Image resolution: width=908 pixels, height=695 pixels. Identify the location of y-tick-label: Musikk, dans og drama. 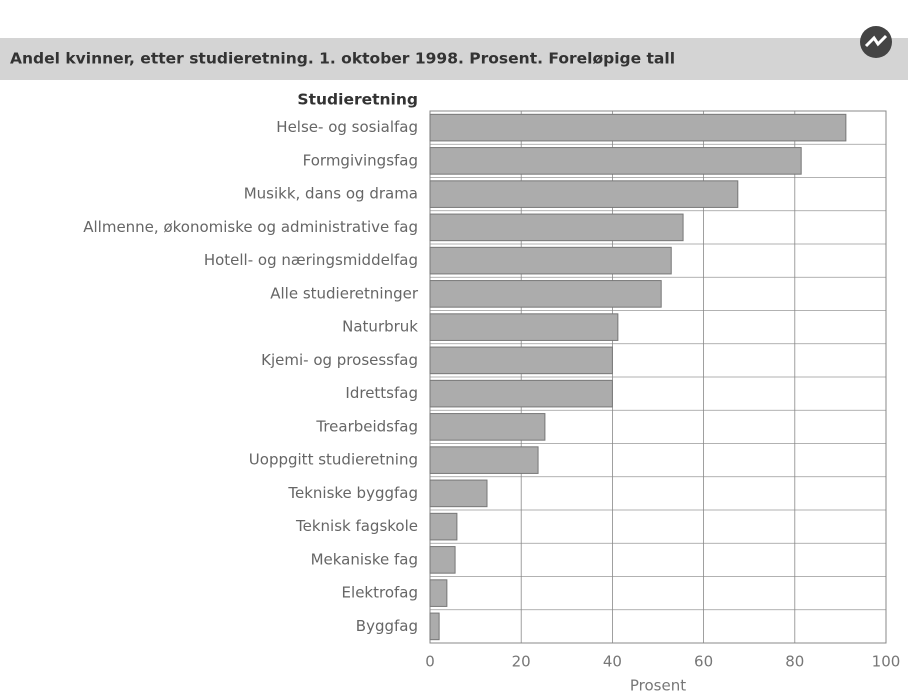
(331, 194).